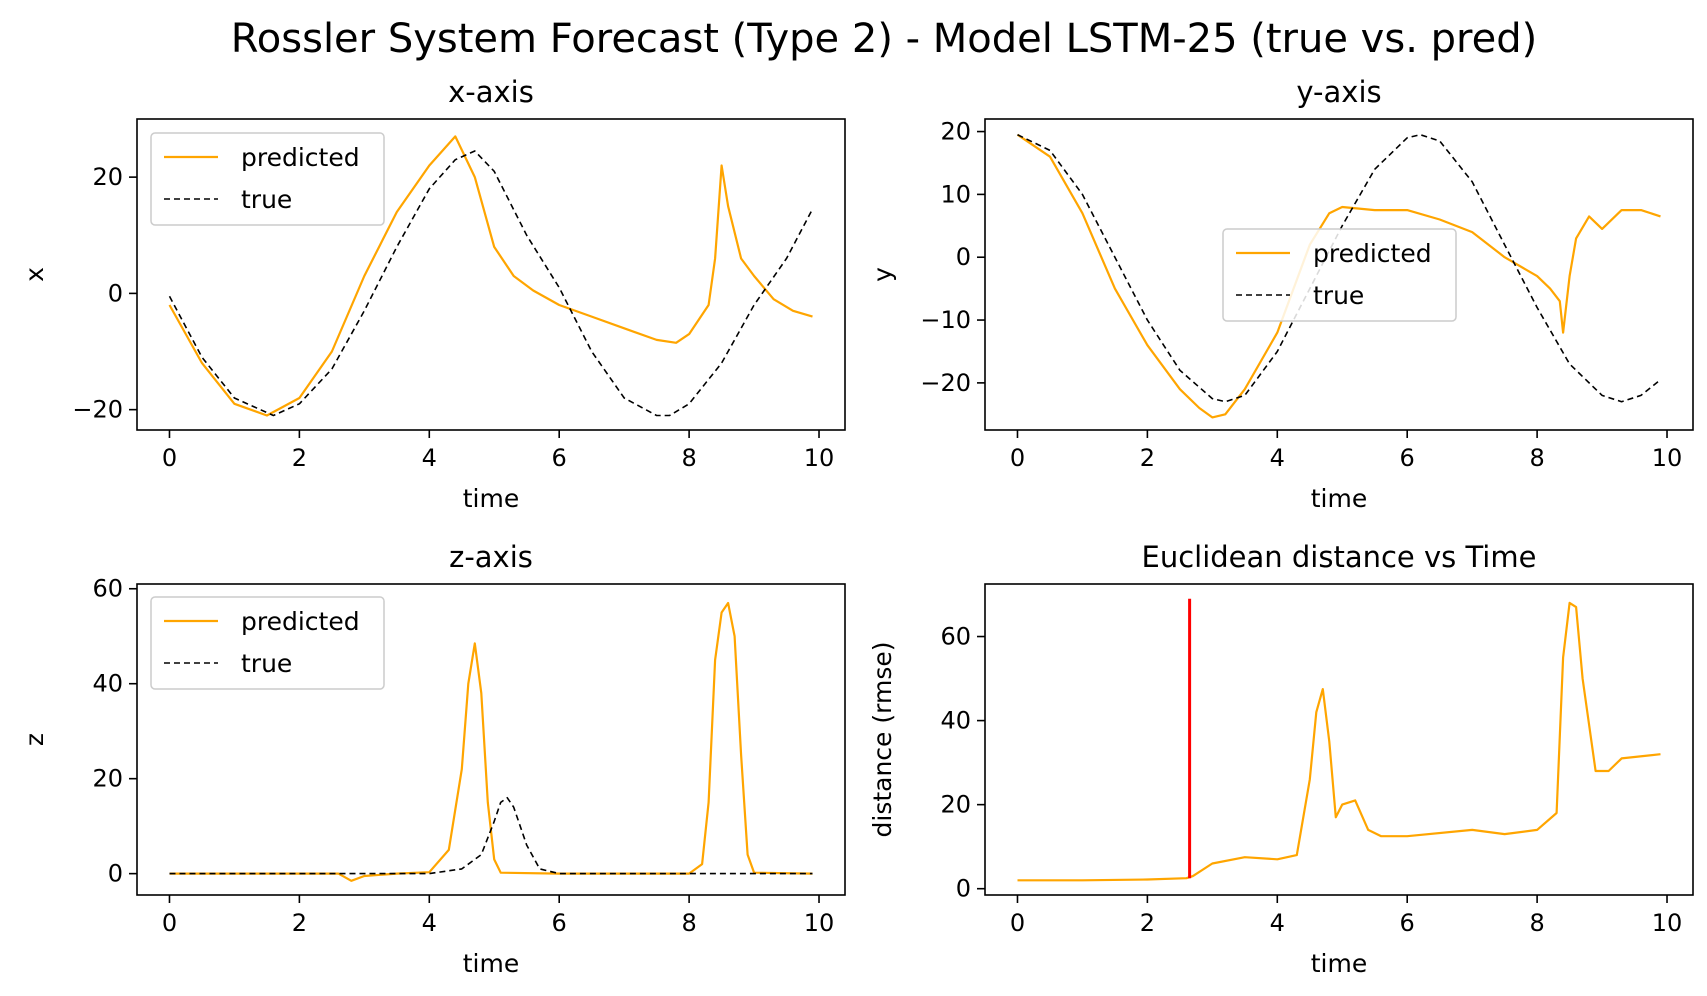 The image size is (1707, 996). What do you see at coordinates (34, 274) in the screenshot?
I see `y-axis-label: x` at bounding box center [34, 274].